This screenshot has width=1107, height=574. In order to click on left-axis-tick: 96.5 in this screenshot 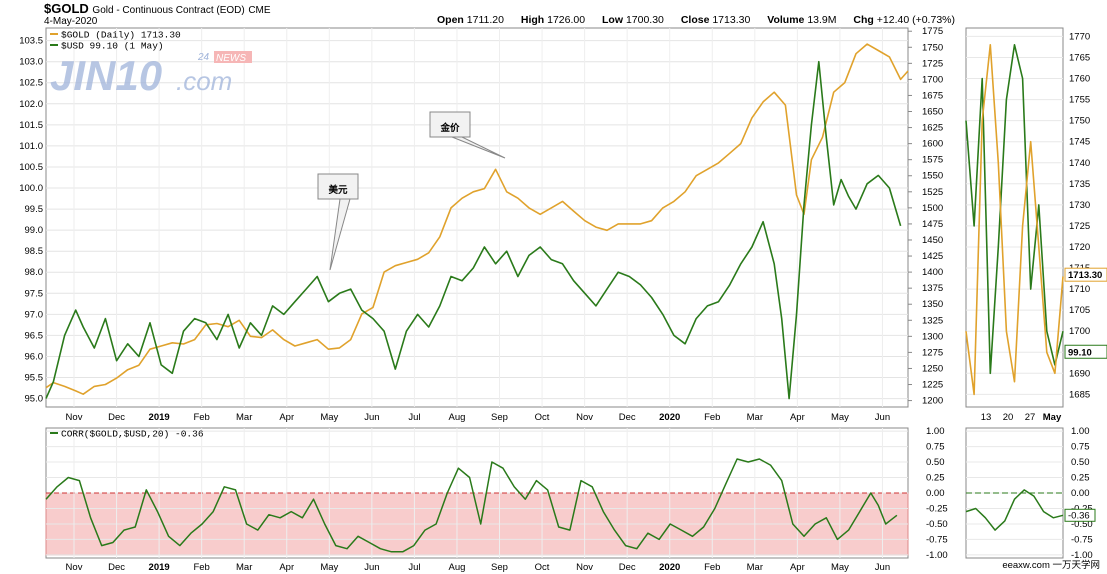, I will do `click(34, 335)`.